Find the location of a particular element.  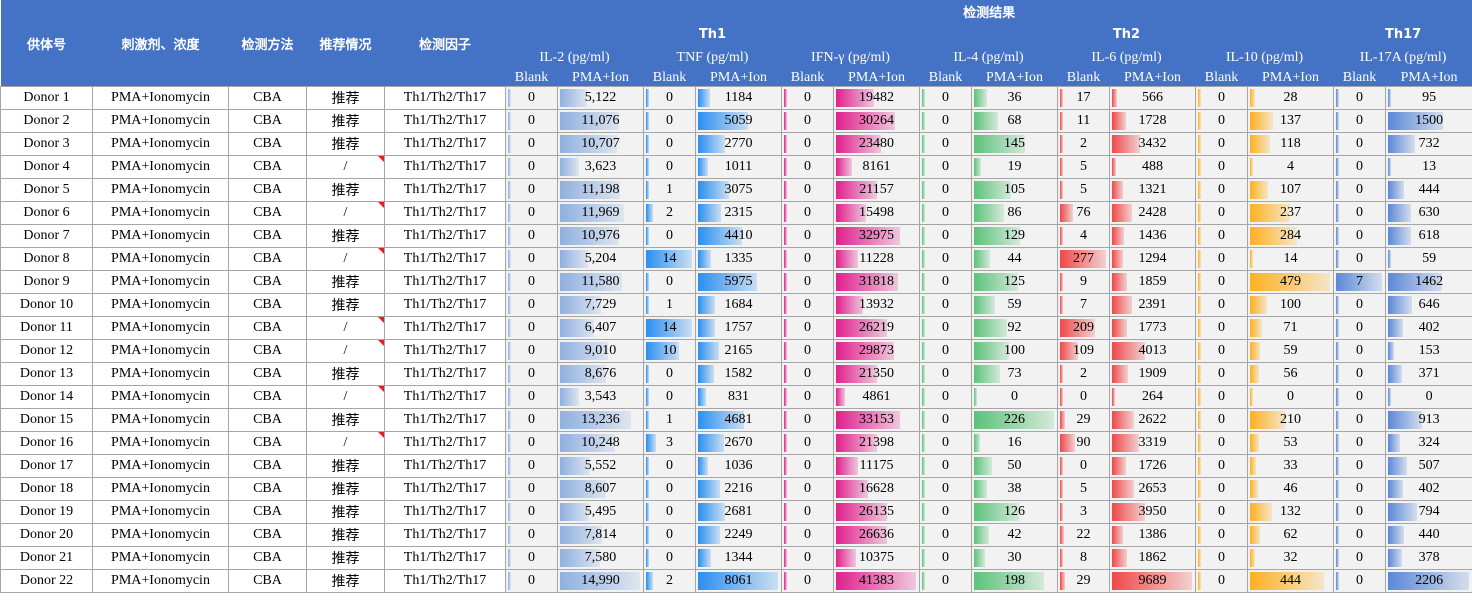

condition-header: PMA+Ion is located at coordinates (1152, 78).